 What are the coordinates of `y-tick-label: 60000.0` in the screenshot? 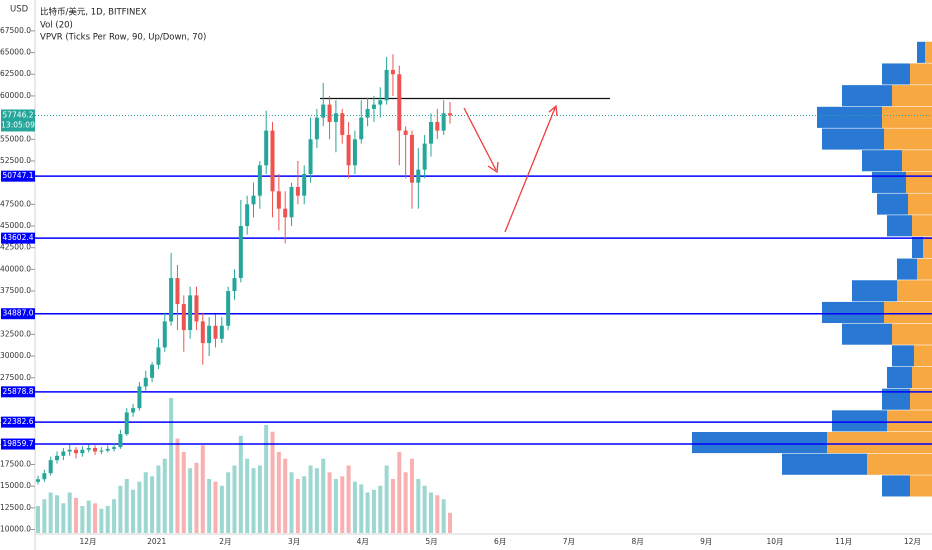 It's located at (15, 95).